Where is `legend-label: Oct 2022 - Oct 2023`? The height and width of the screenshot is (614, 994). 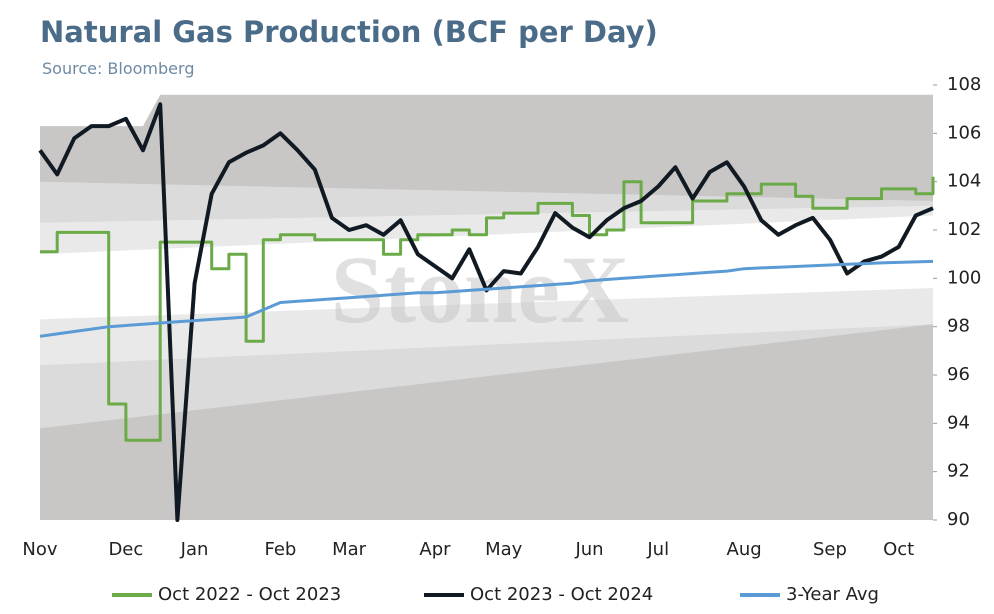
legend-label: Oct 2022 - Oct 2023 is located at coordinates (249, 594).